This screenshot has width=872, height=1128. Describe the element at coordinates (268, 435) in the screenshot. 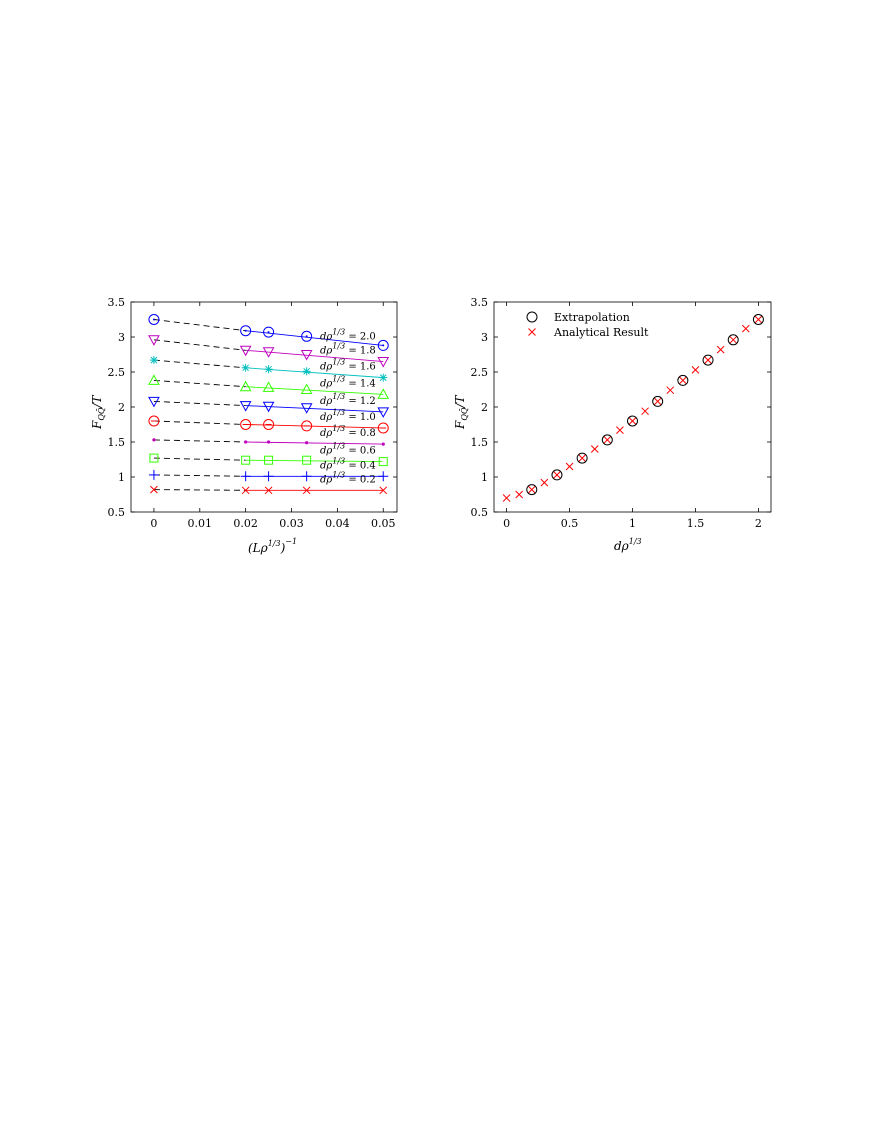

I see `series: dρ1/3 = 0.8` at that location.